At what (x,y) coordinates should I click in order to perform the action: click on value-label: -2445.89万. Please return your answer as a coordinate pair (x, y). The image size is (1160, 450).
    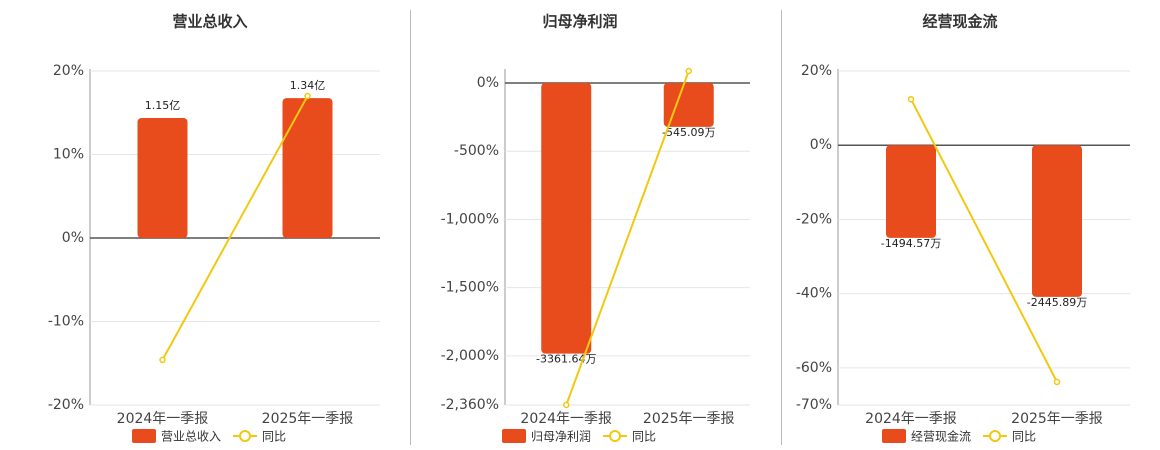
    Looking at the image, I should click on (1057, 302).